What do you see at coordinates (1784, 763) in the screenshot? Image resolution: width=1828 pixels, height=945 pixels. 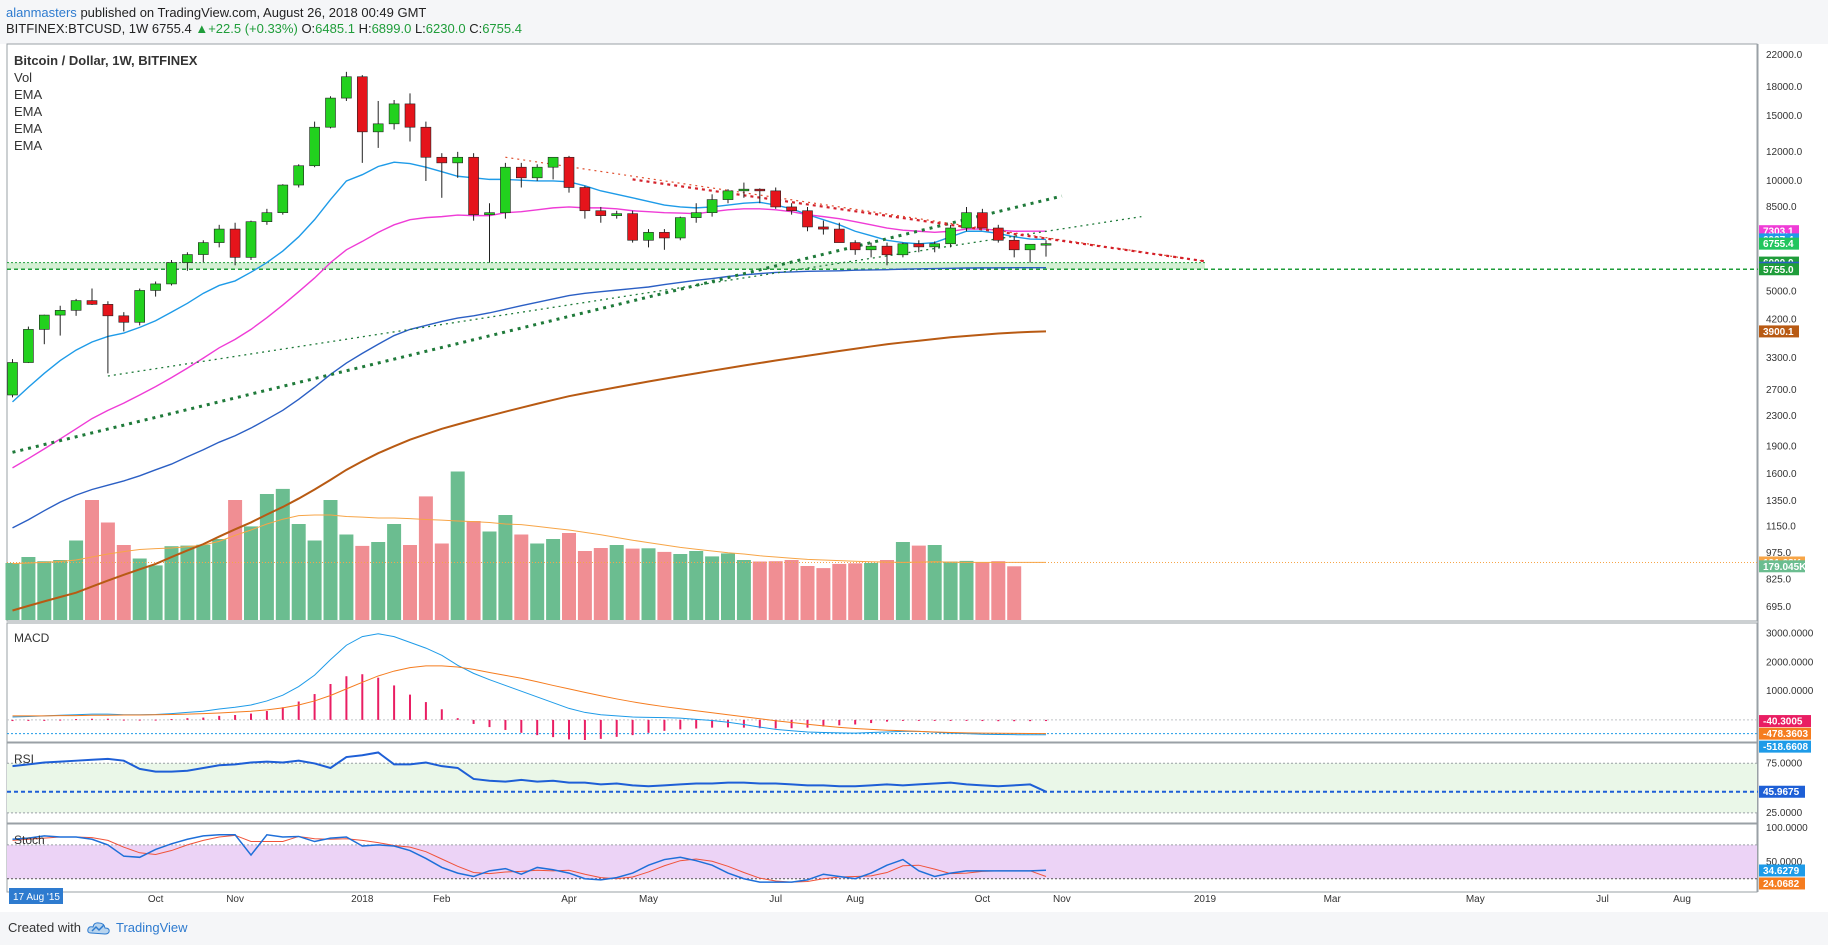 I see `rsi-tick-label-0: 75.0000` at bounding box center [1784, 763].